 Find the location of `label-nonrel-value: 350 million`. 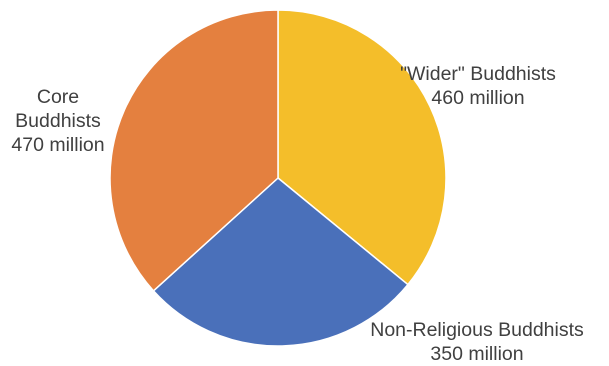

label-nonrel-value: 350 million is located at coordinates (477, 354).